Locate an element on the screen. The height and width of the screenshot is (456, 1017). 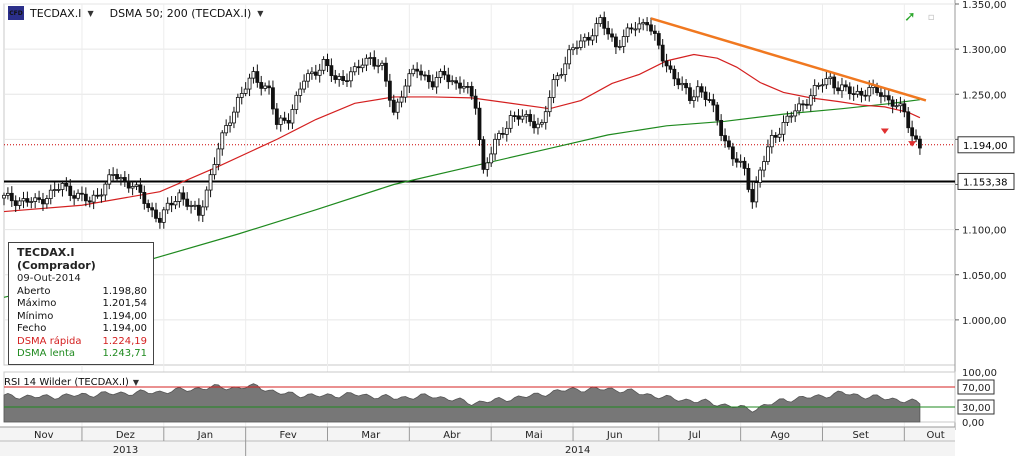
rsi-area is located at coordinates (462, 403).